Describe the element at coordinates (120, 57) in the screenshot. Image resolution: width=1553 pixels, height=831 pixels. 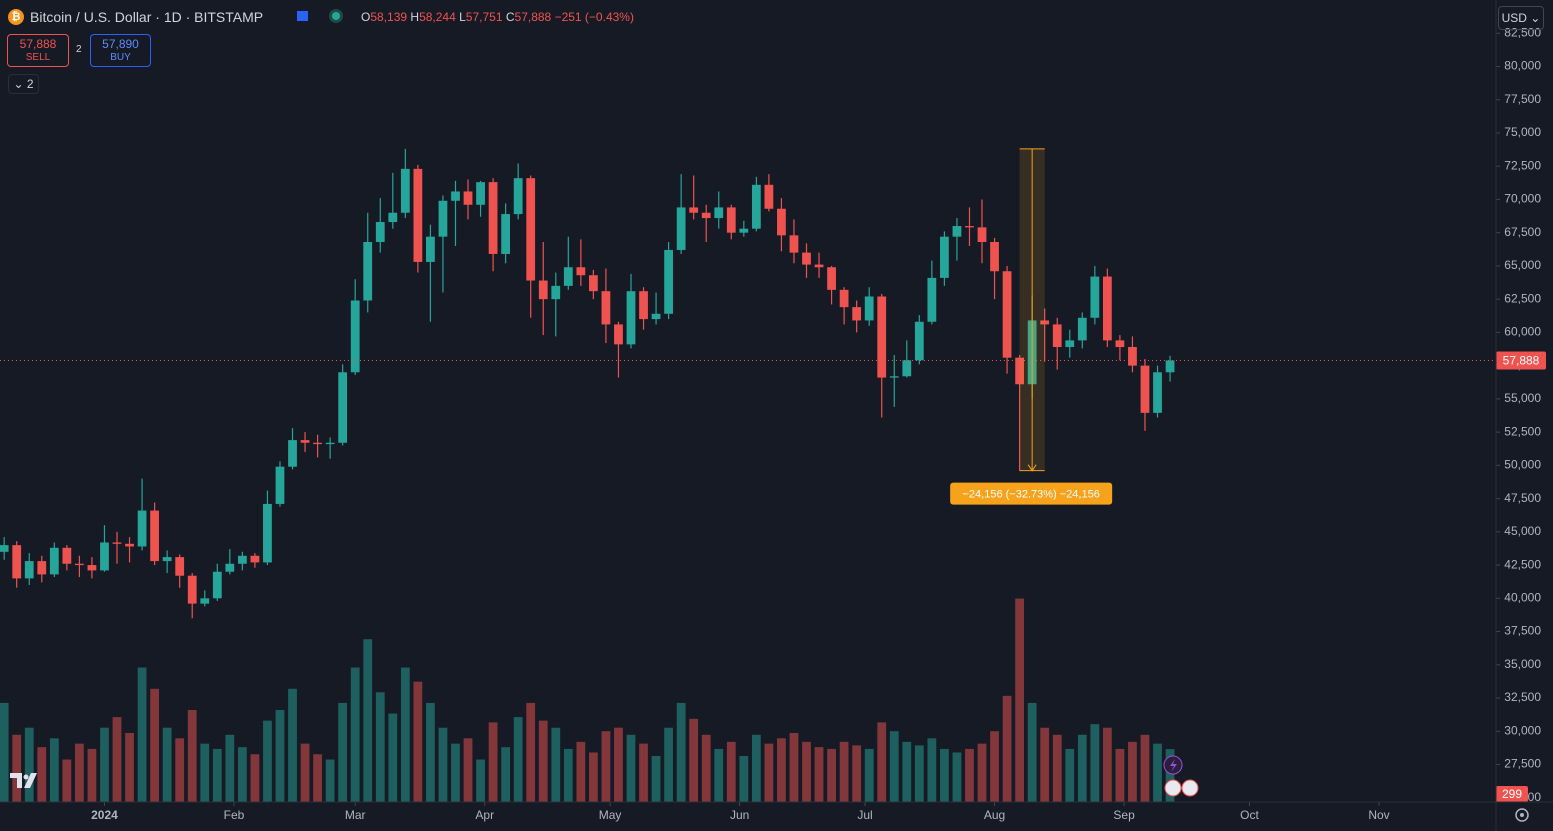
I see `buy-label: BUY` at that location.